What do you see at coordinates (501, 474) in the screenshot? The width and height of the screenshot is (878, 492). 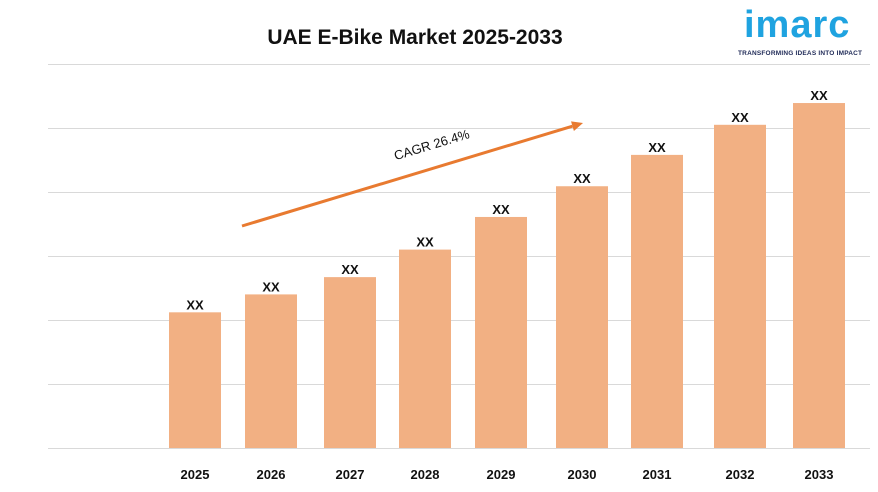 I see `x-tick-2029: 2029` at bounding box center [501, 474].